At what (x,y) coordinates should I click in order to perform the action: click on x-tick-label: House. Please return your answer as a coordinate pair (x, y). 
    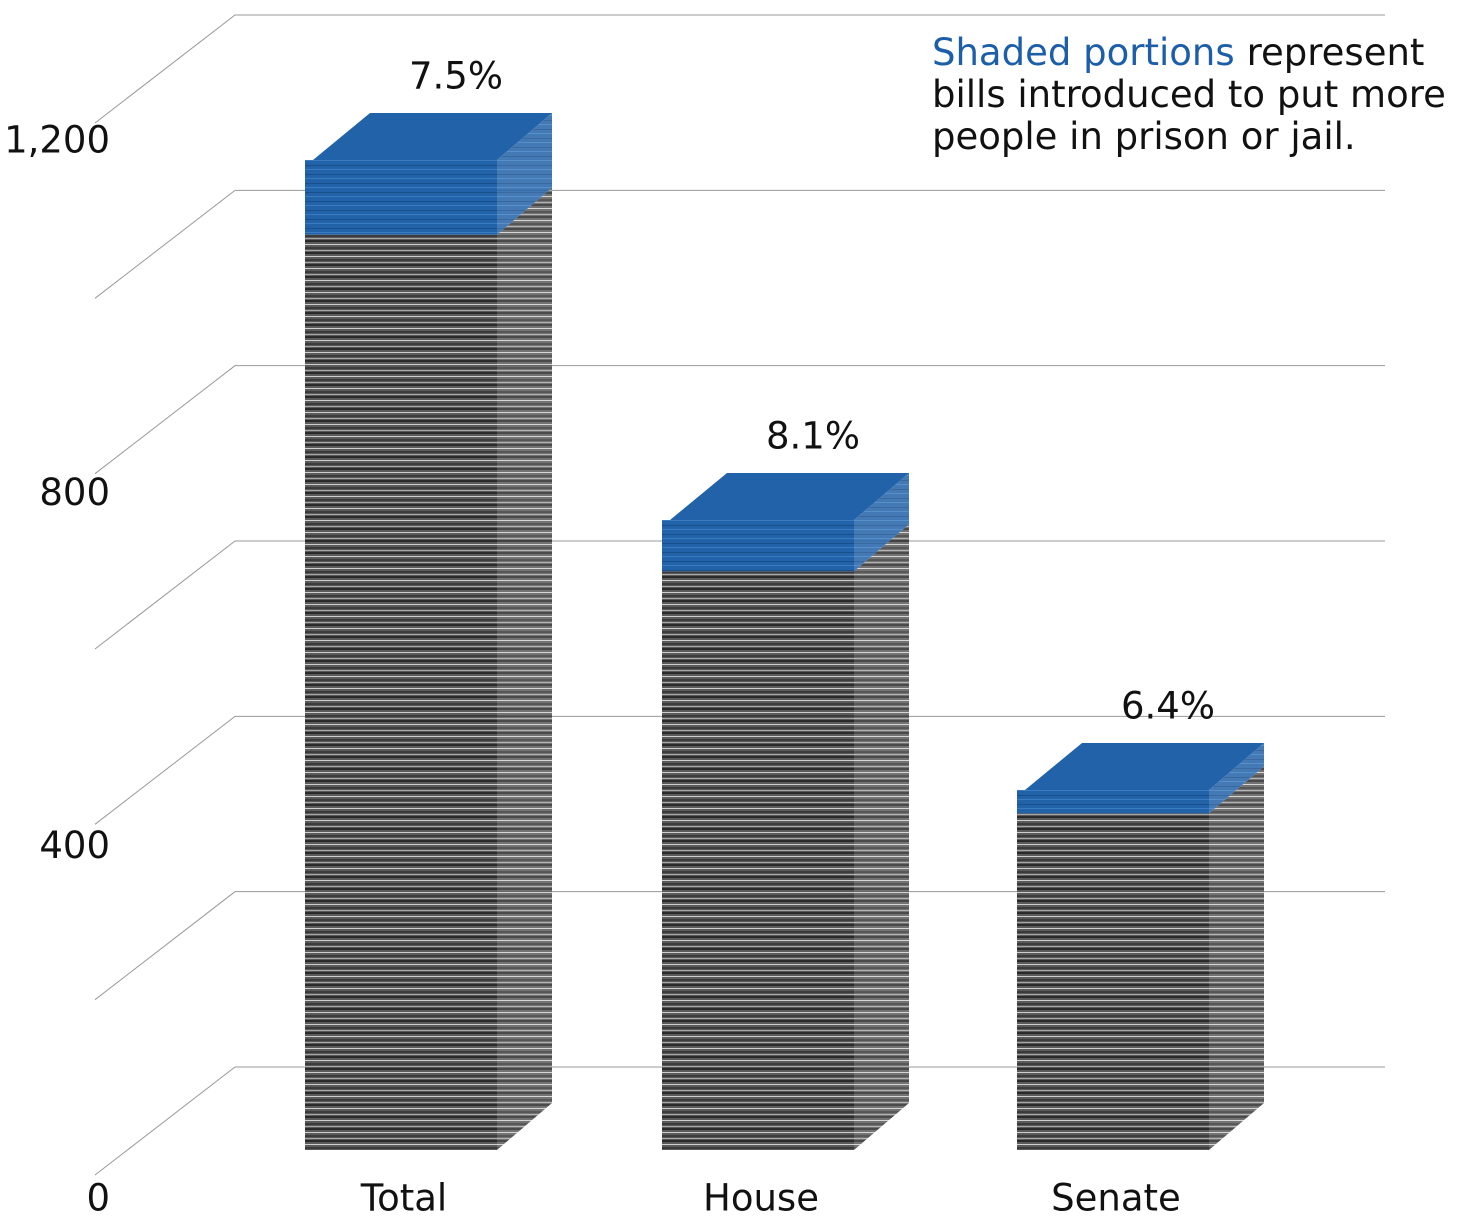
    Looking at the image, I should click on (761, 1198).